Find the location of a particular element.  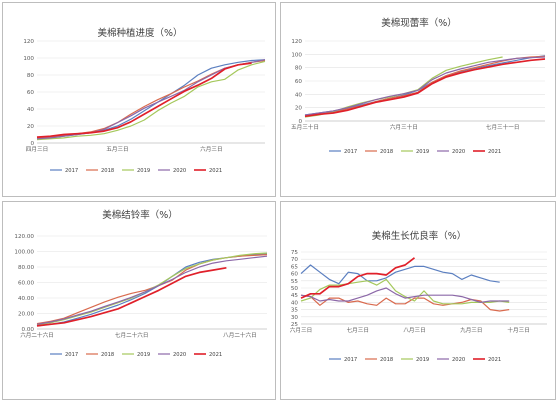

y-tick-label: 0.00 is located at coordinates (28, 330).